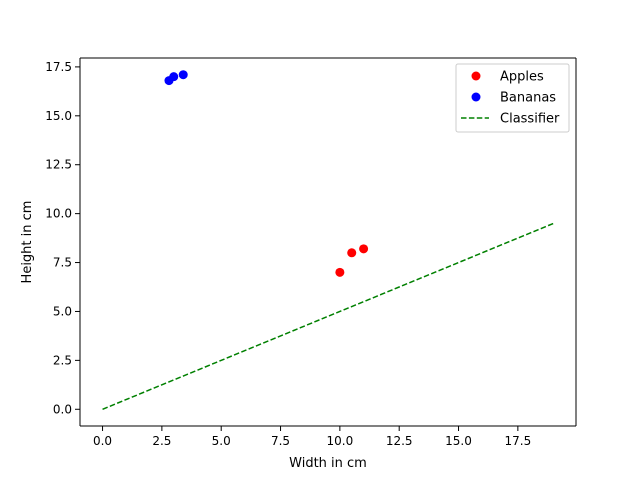  I want to click on legend-apples-marker, so click(476, 76).